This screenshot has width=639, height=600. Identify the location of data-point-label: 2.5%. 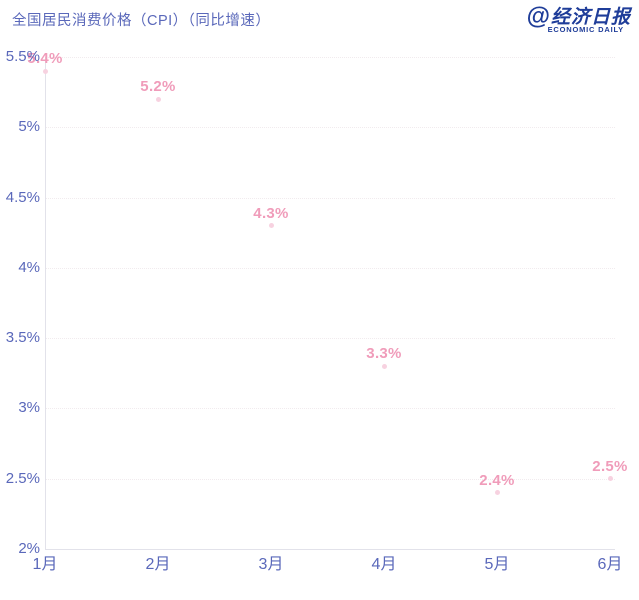
(610, 466).